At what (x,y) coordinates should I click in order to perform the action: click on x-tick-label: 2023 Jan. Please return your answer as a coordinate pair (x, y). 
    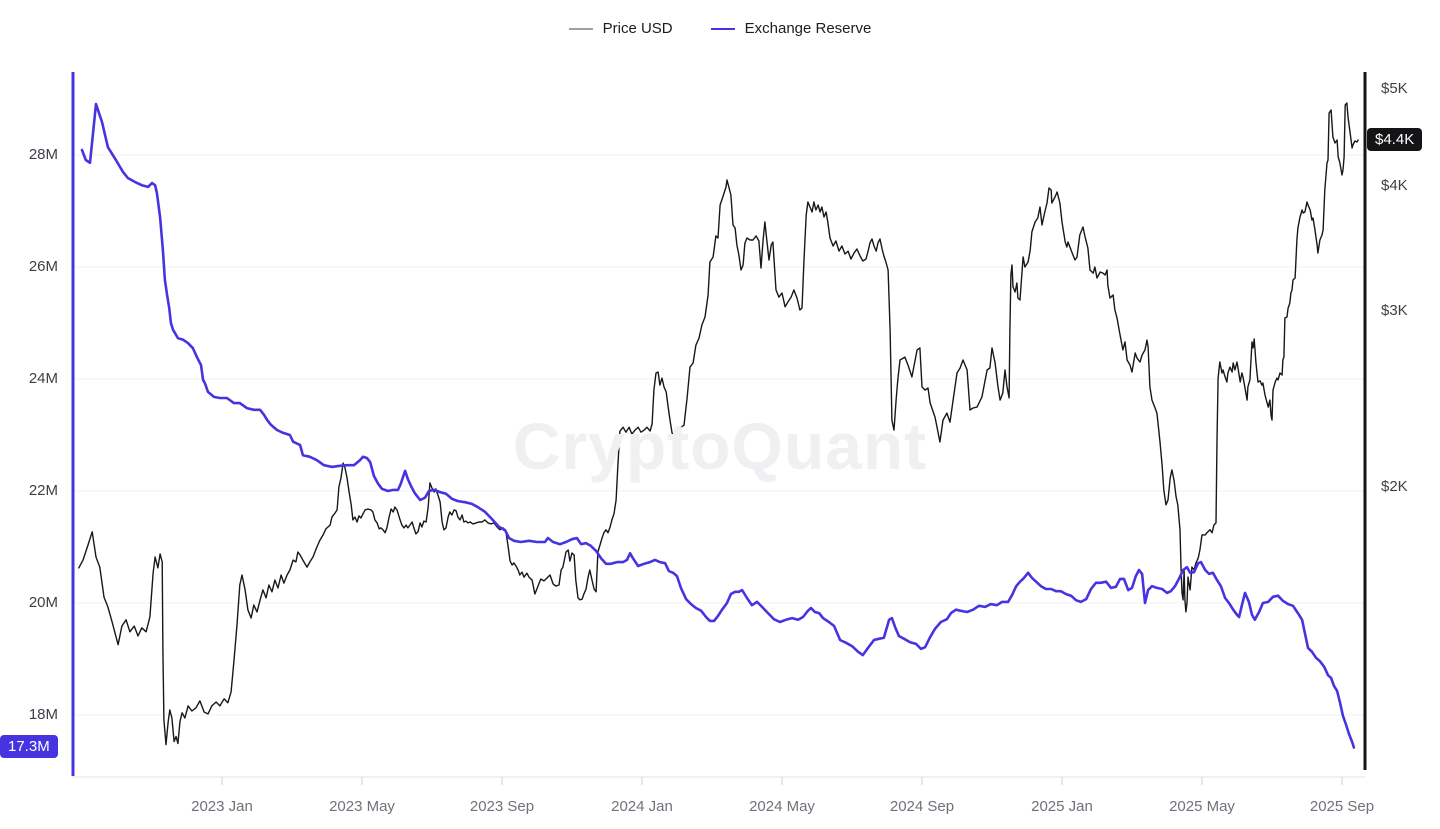
    Looking at the image, I should click on (222, 806).